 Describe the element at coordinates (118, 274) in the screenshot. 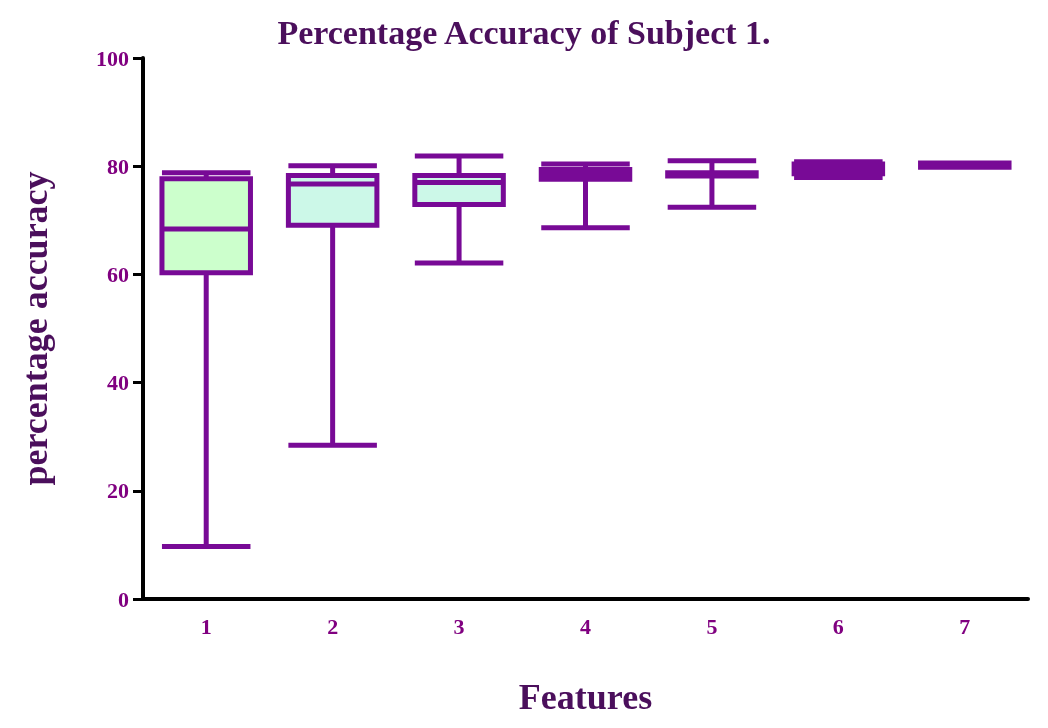

I see `y-tick-label: 60` at that location.